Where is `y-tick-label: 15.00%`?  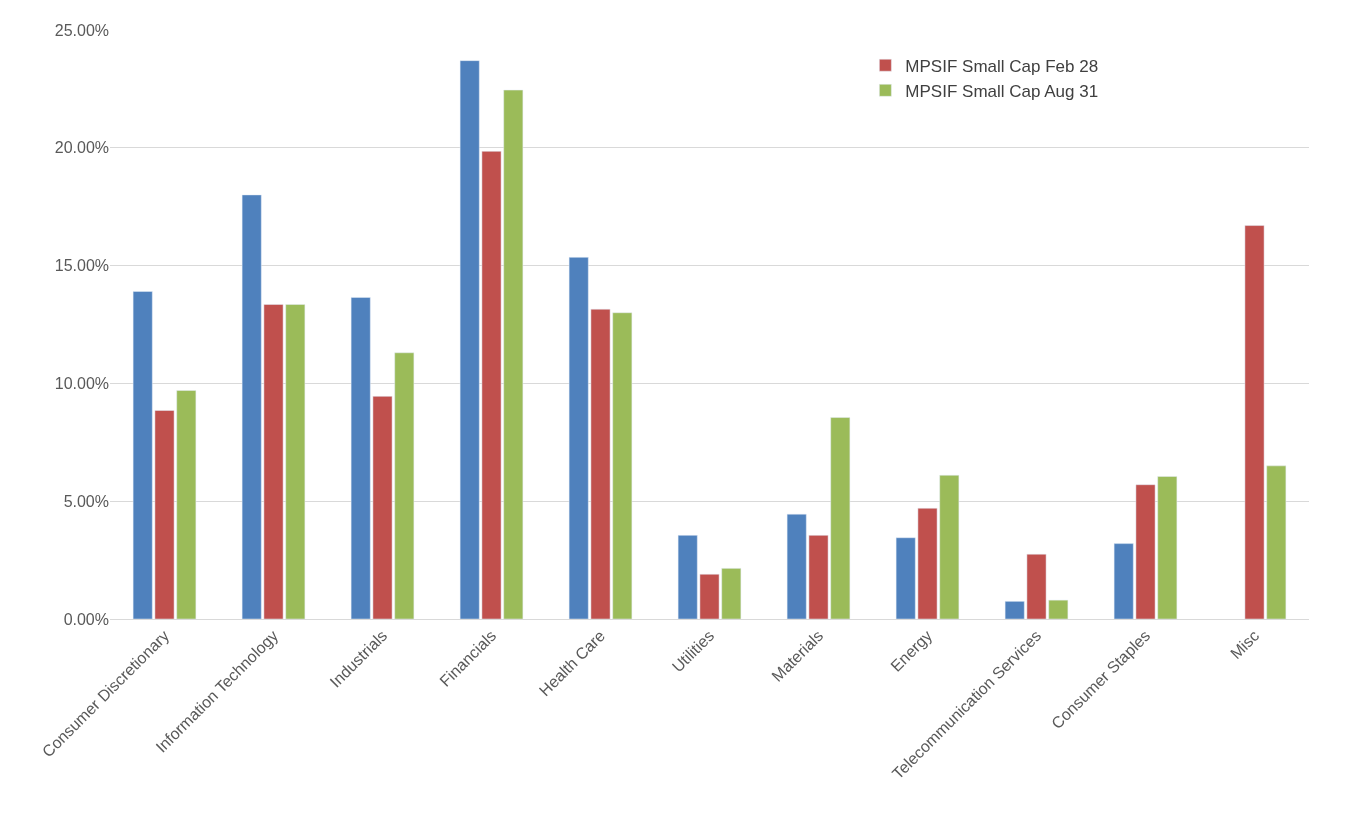 y-tick-label: 15.00% is located at coordinates (81, 266).